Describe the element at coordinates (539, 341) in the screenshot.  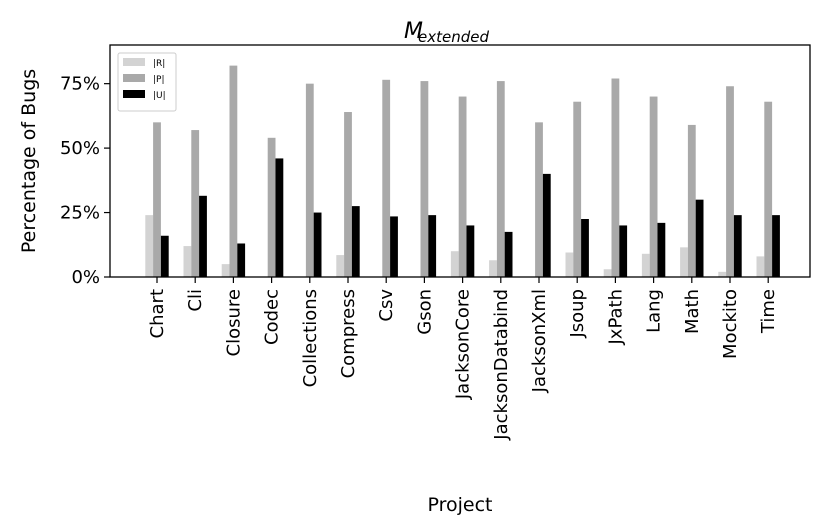
I see `x-tick-label-jacksonxml: JacksonXml` at that location.